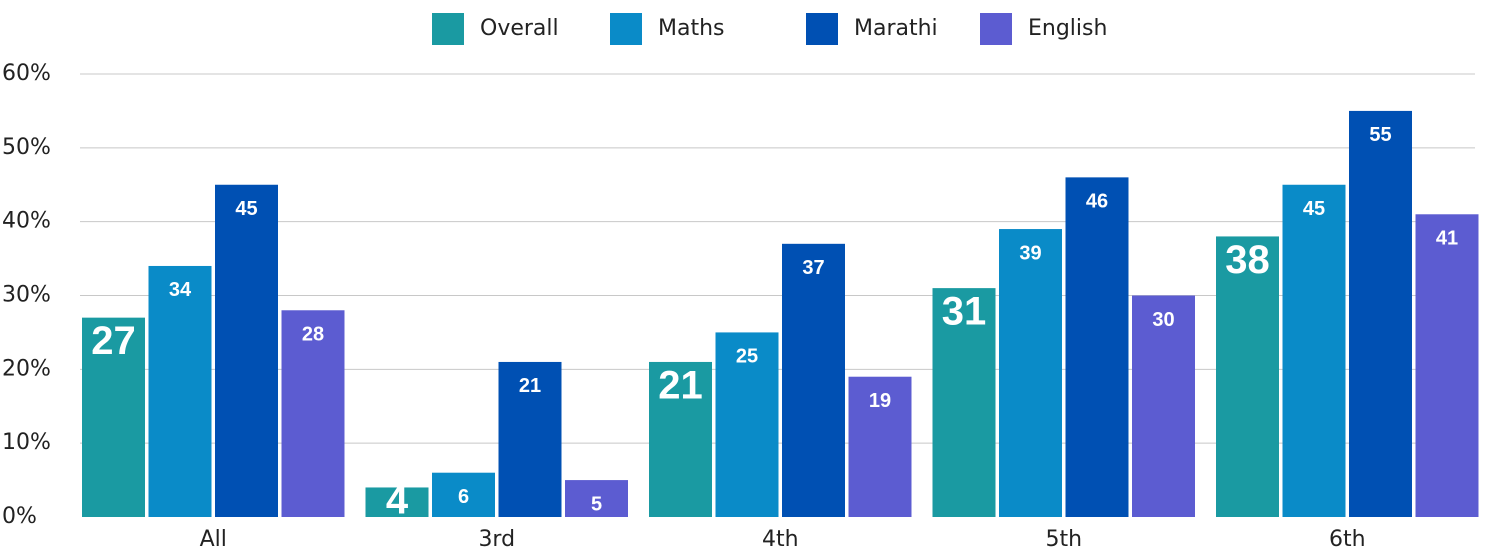  Describe the element at coordinates (964, 312) in the screenshot. I see `data-label: 31` at that location.